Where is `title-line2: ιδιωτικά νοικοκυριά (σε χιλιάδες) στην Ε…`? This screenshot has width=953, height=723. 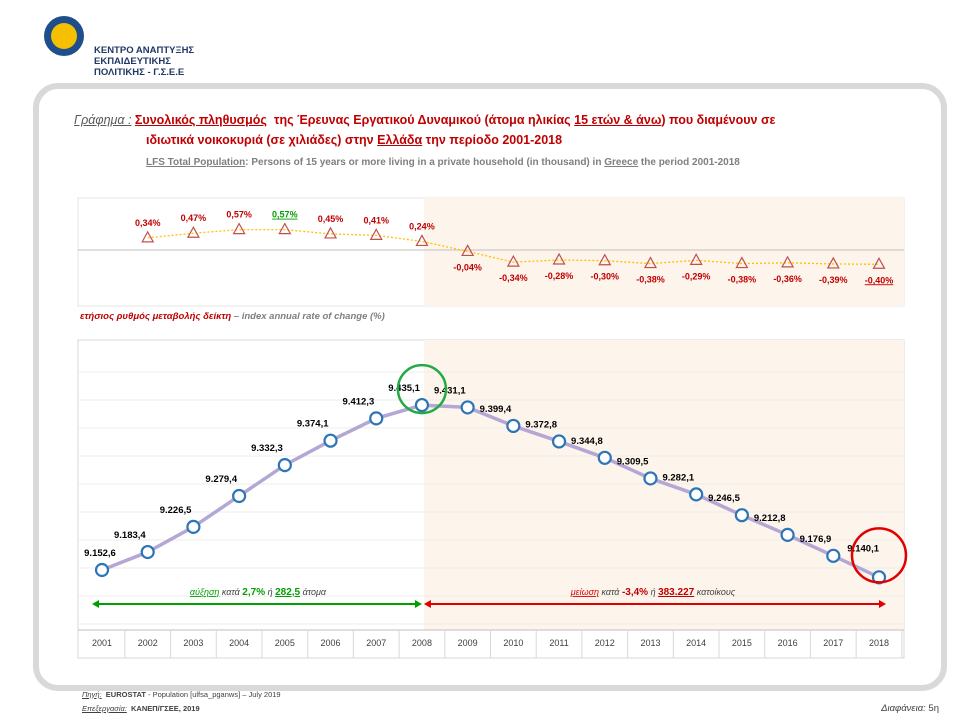 title-line2: ιδιωτικά νοικοκυριά (σε χιλιάδες) στην Ε… is located at coordinates (354, 140).